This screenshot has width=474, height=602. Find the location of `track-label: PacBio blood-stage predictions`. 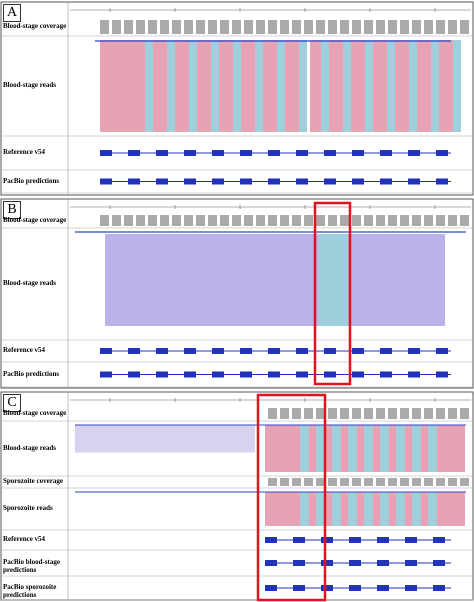

track-label: PacBio blood-stage predictions is located at coordinates (31, 566).